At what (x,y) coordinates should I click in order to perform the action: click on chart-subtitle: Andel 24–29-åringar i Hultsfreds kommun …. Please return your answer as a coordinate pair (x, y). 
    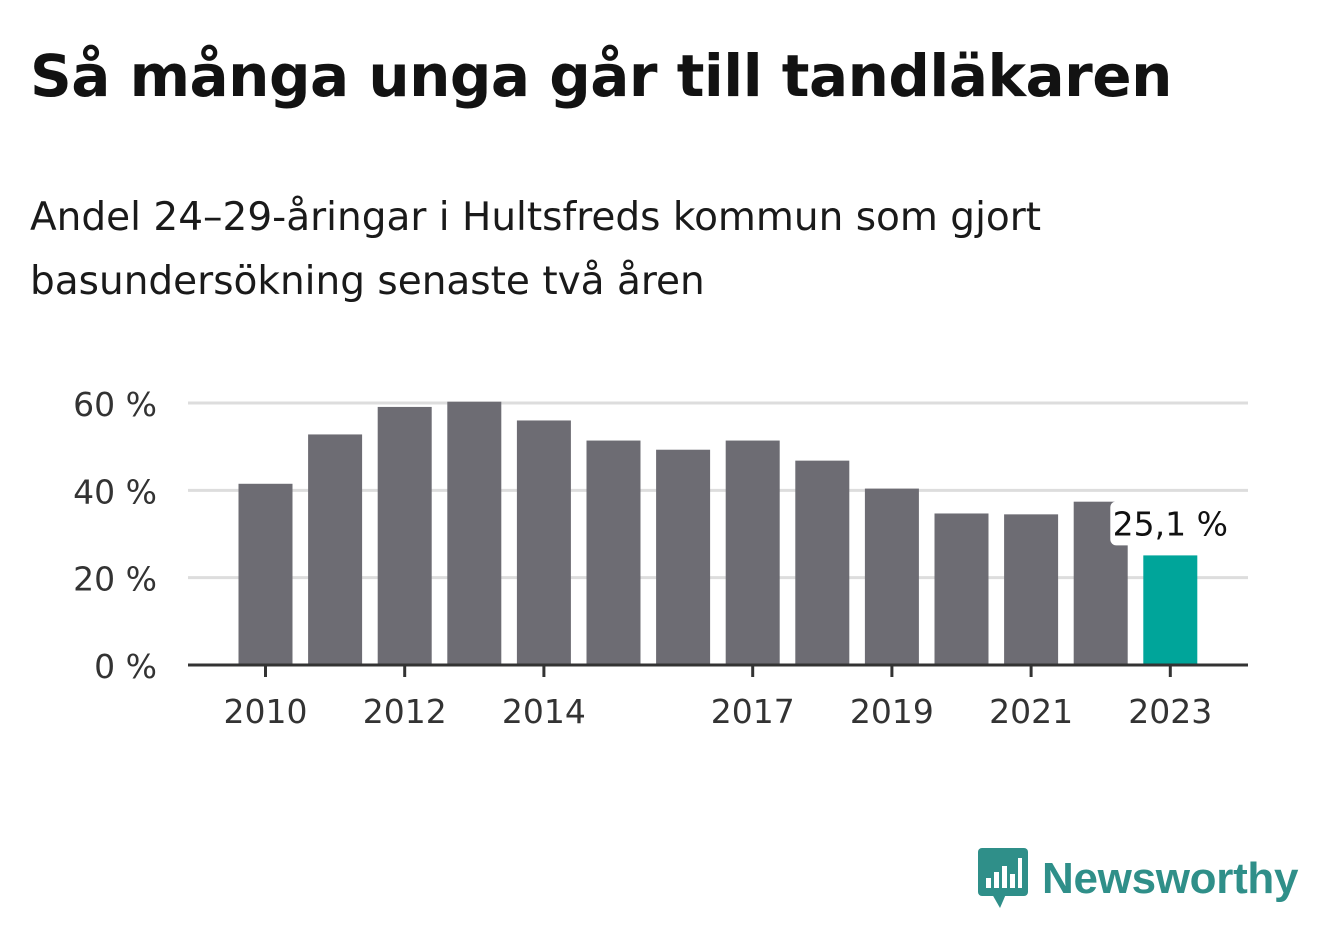
    Looking at the image, I should click on (536, 249).